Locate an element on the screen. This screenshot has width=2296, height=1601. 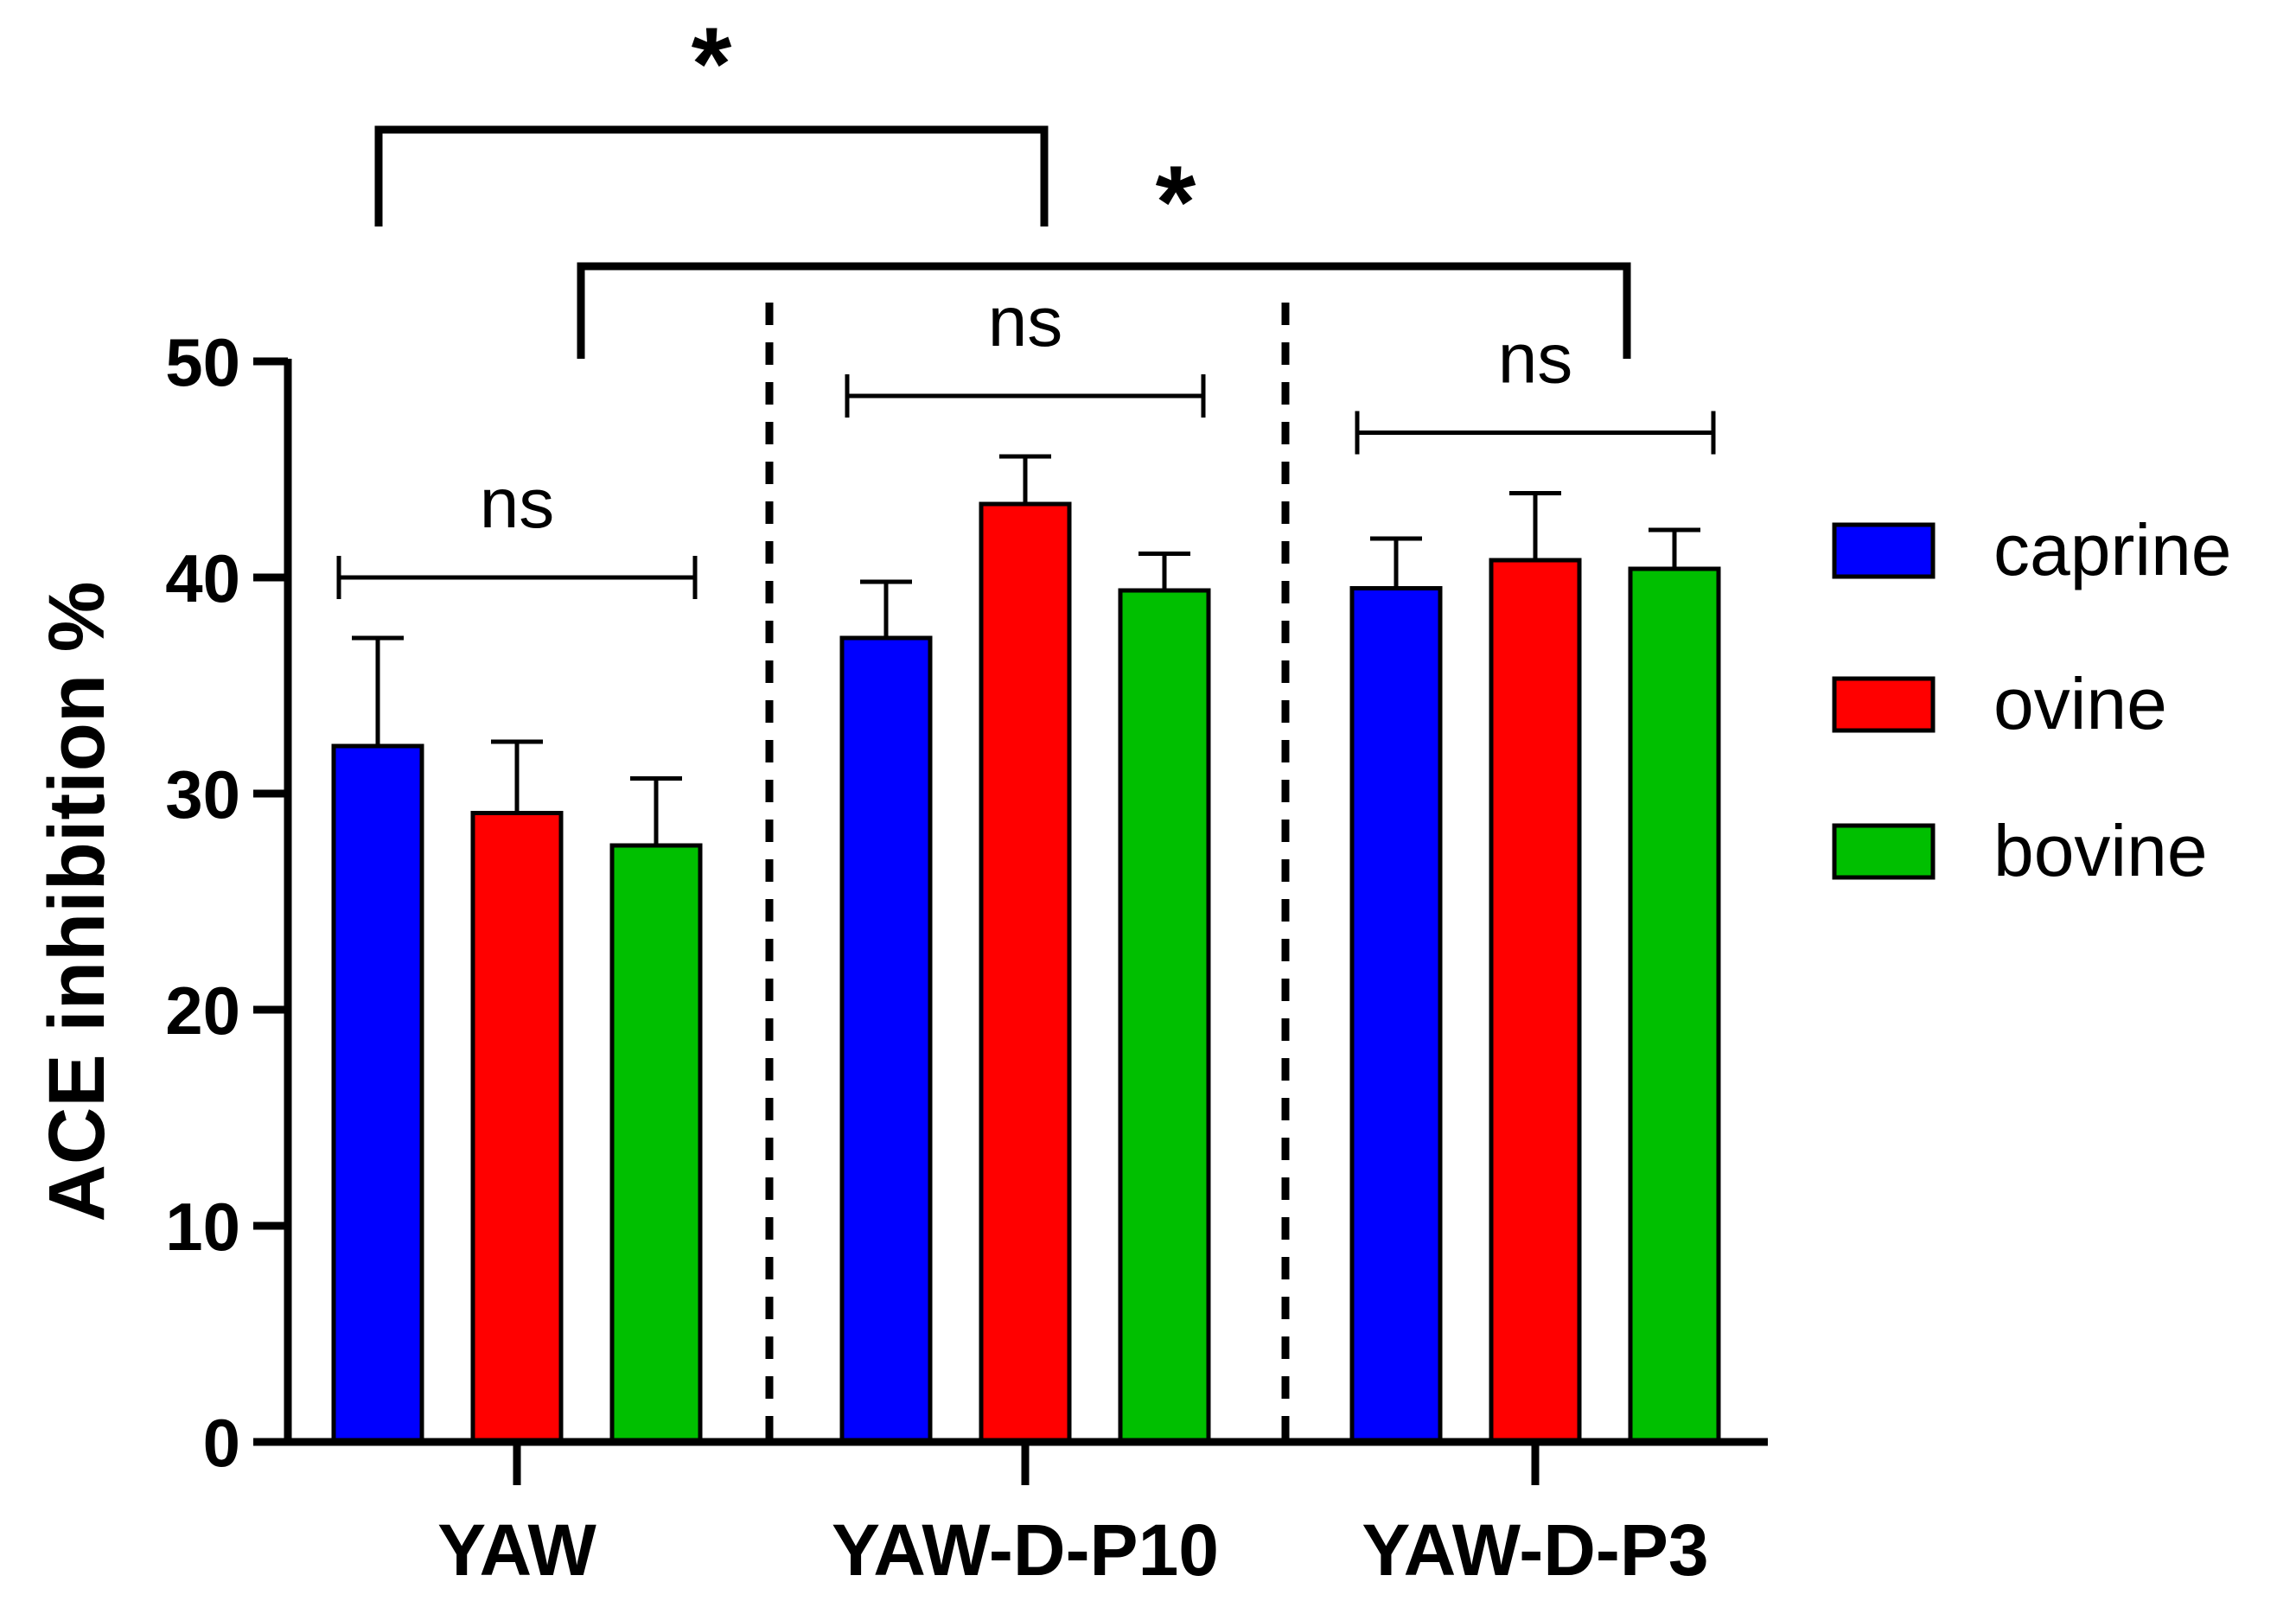
bar-caprine-YAW is located at coordinates (377, 1094).